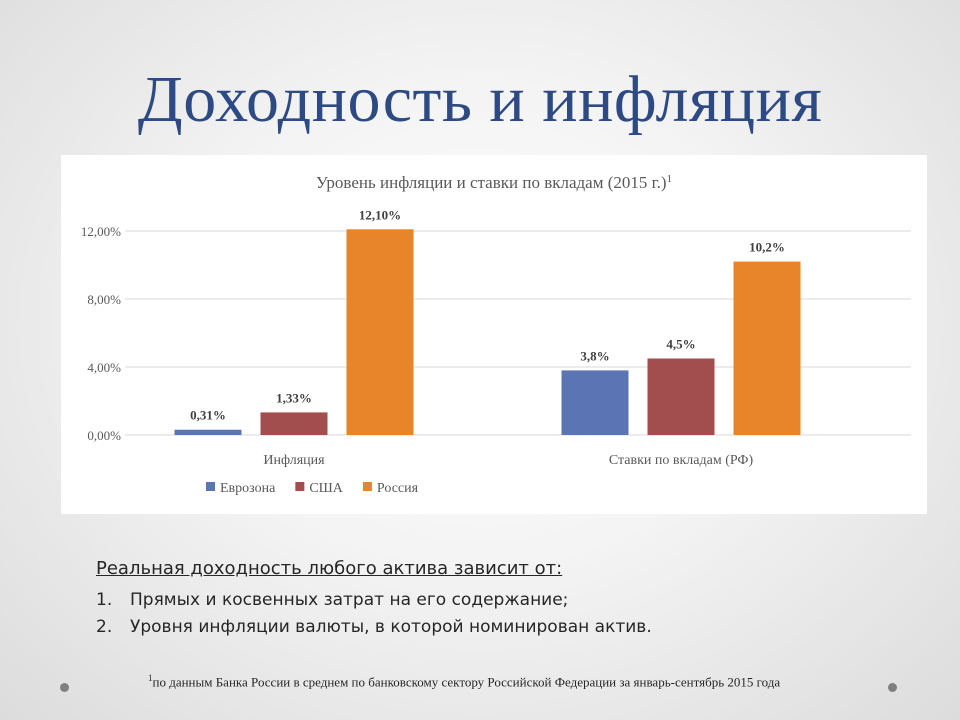 The height and width of the screenshot is (720, 960). Describe the element at coordinates (248, 488) in the screenshot. I see `legend-label: Еврозона` at that location.